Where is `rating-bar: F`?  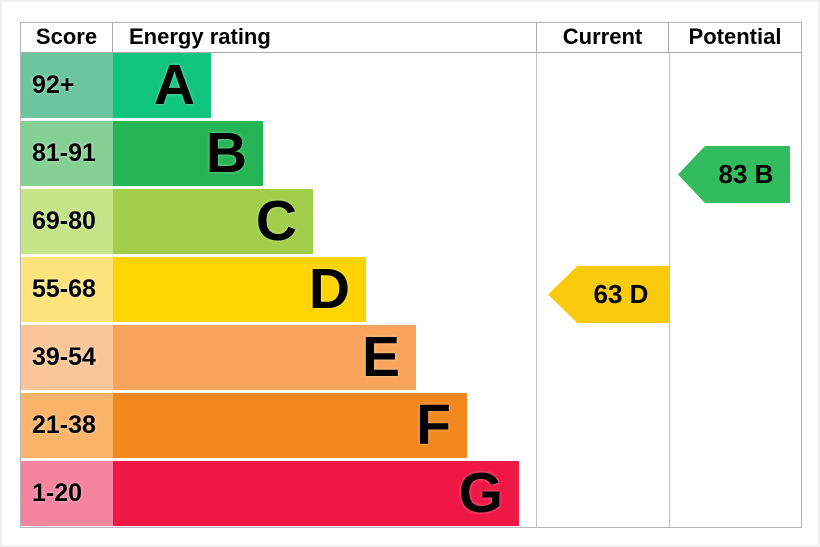 rating-bar: F is located at coordinates (290, 425).